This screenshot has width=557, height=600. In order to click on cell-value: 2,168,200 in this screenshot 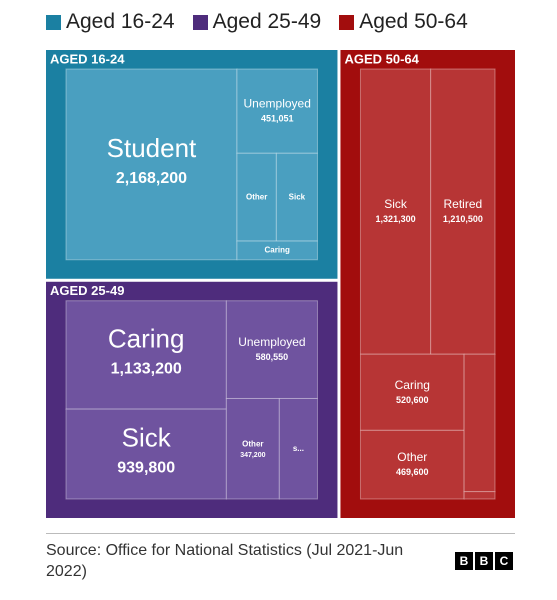, I will do `click(151, 178)`.